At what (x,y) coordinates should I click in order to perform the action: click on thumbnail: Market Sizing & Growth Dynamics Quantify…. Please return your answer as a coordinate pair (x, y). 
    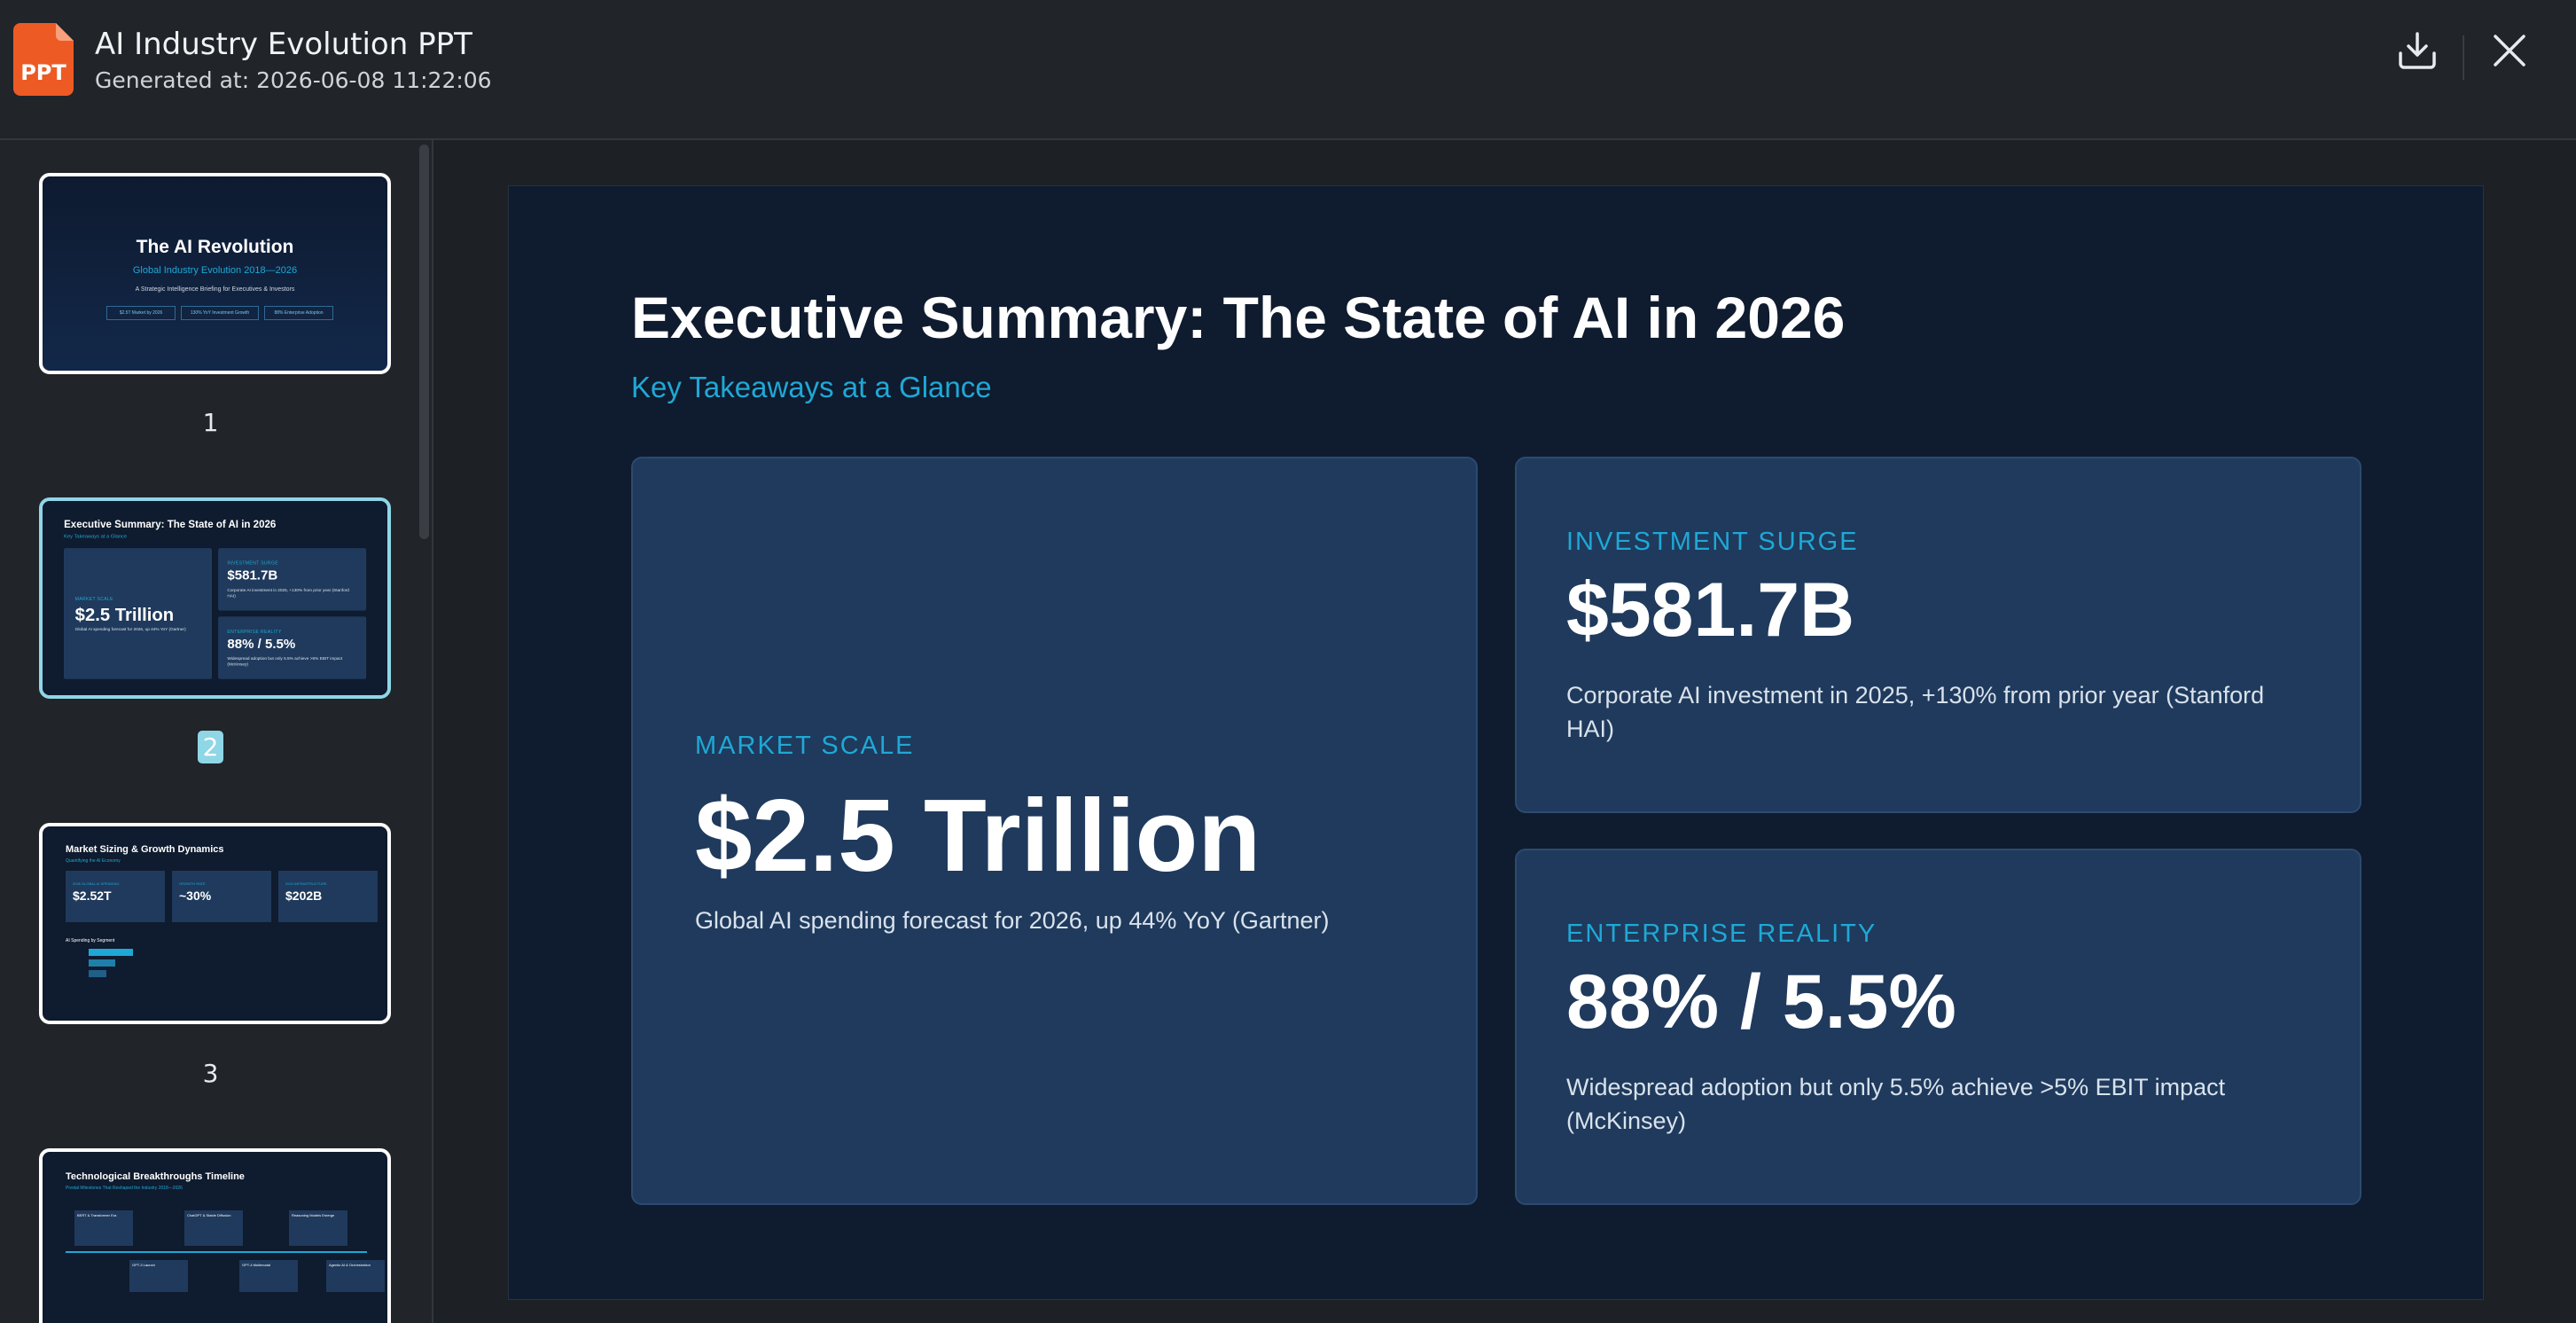
    Looking at the image, I should click on (215, 923).